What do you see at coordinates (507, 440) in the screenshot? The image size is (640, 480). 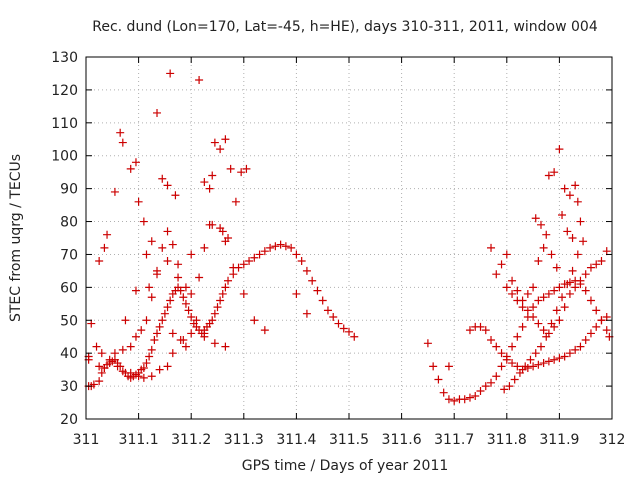 I see `x-tick-label: 311.8` at bounding box center [507, 440].